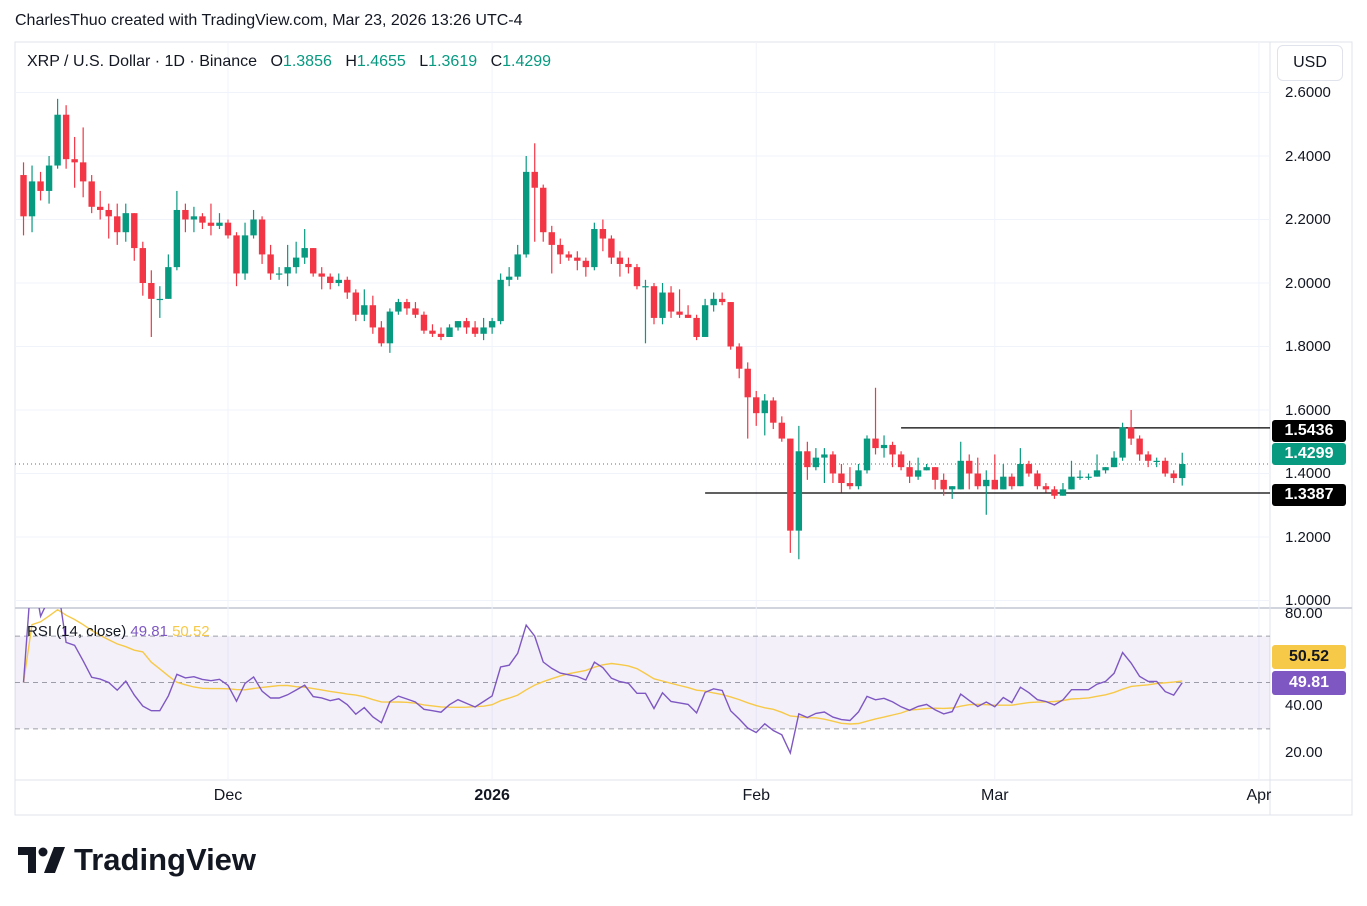 The height and width of the screenshot is (906, 1367). Describe the element at coordinates (1308, 219) in the screenshot. I see `price-tick-label: 2.2000` at that location.